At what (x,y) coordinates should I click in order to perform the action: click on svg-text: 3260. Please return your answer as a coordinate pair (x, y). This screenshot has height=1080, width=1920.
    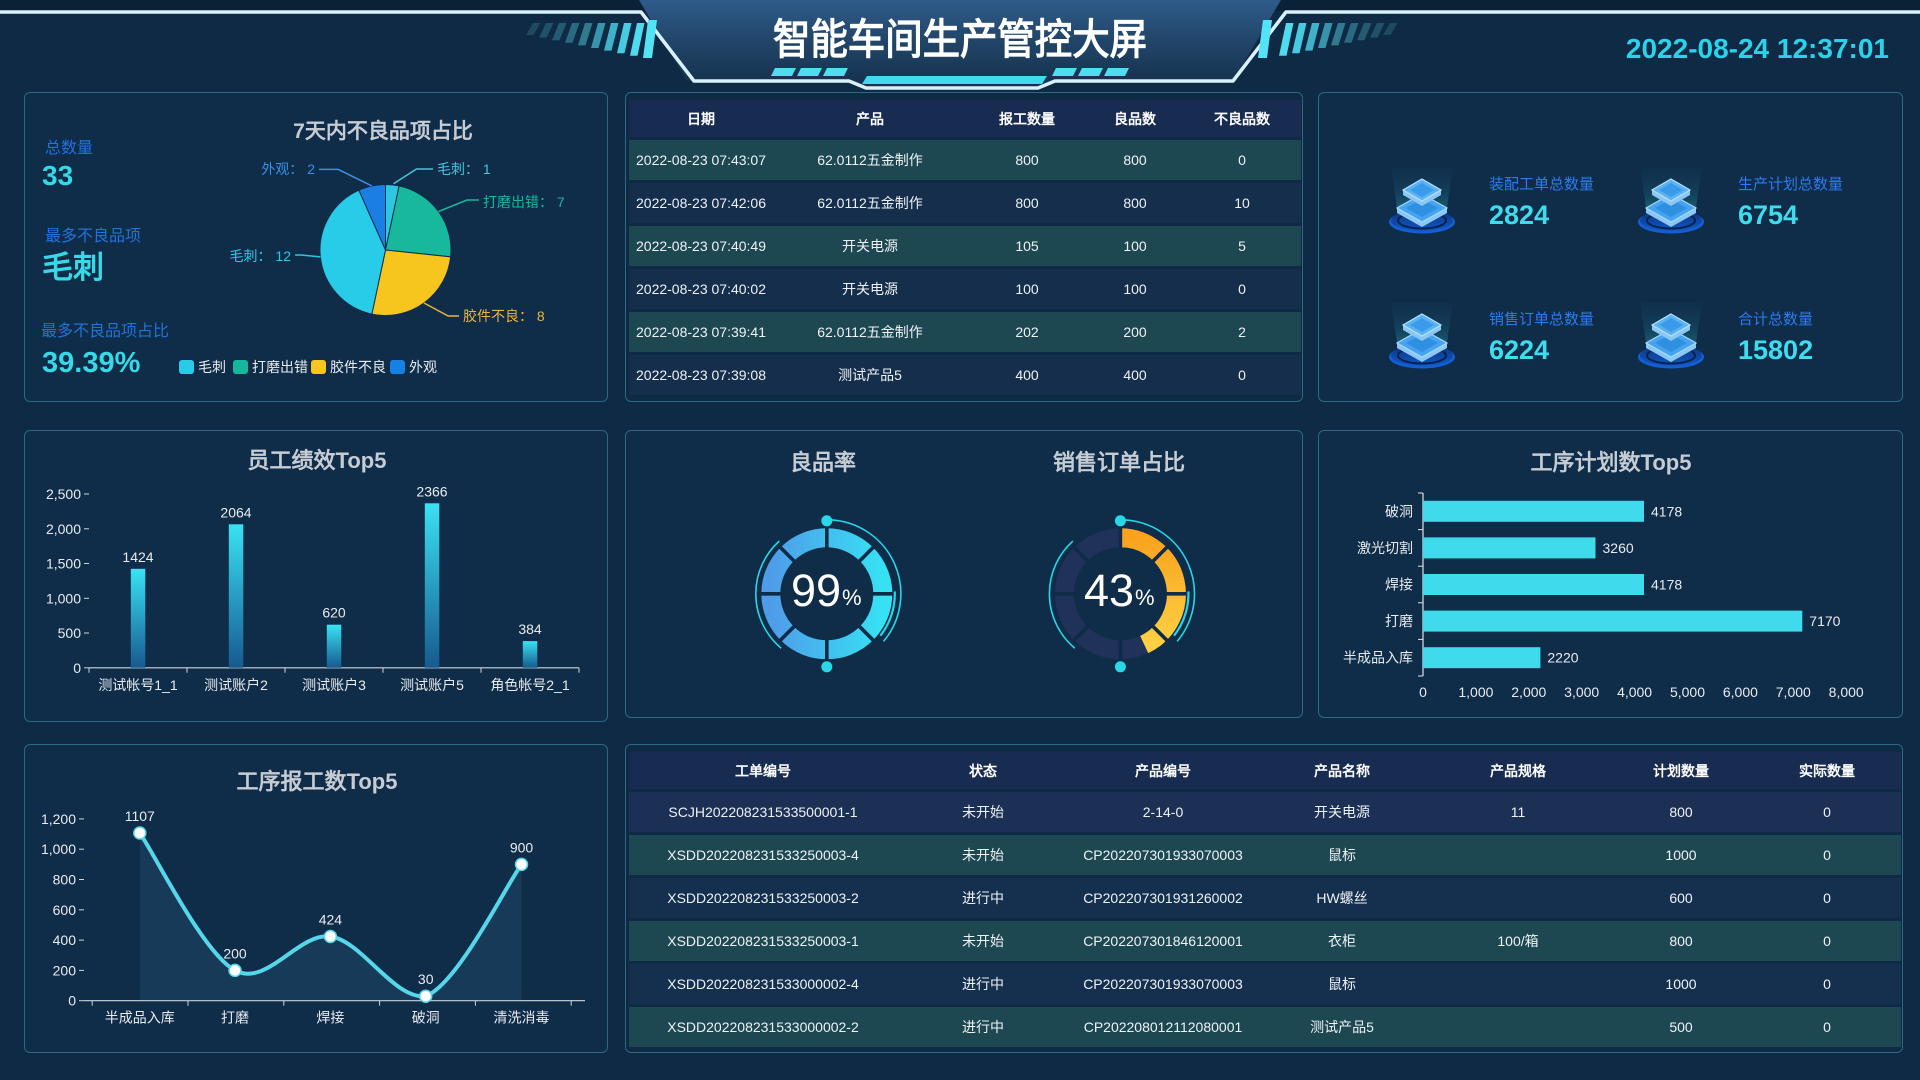
    Looking at the image, I should click on (1618, 548).